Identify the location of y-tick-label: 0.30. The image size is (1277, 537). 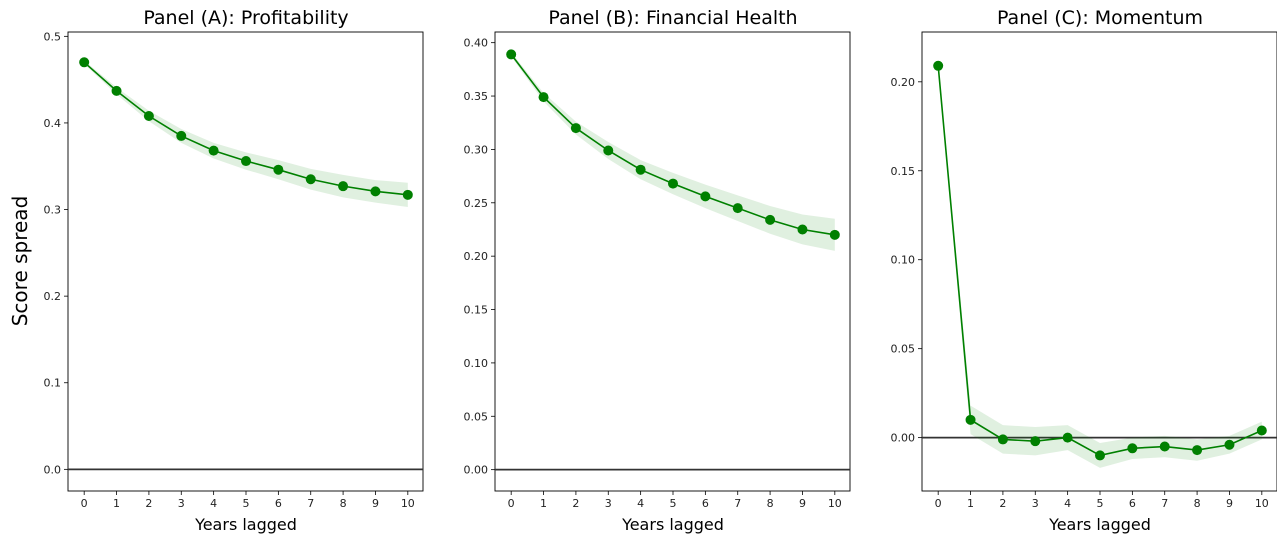
(476, 149).